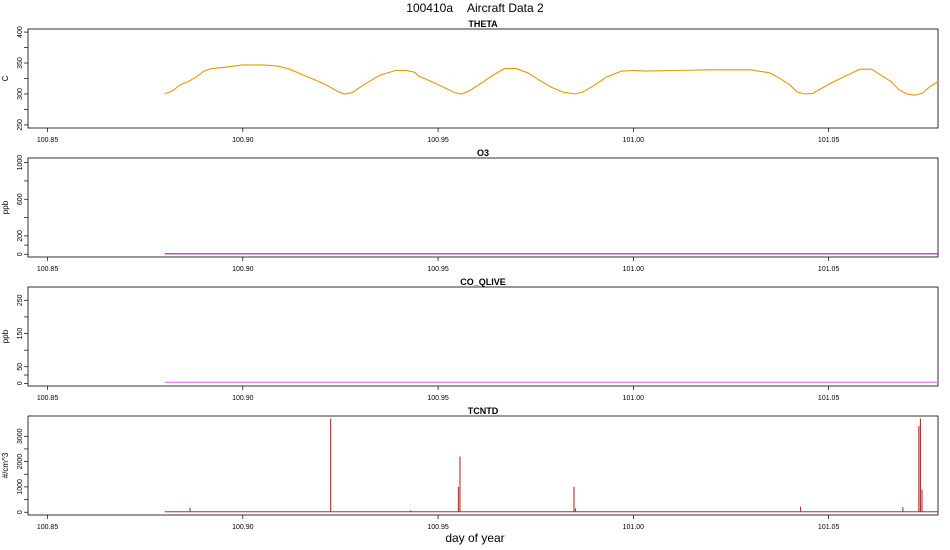 This screenshot has height=550, width=950. Describe the element at coordinates (505, 8) in the screenshot. I see `title-text: Aircraft Data 2` at that location.